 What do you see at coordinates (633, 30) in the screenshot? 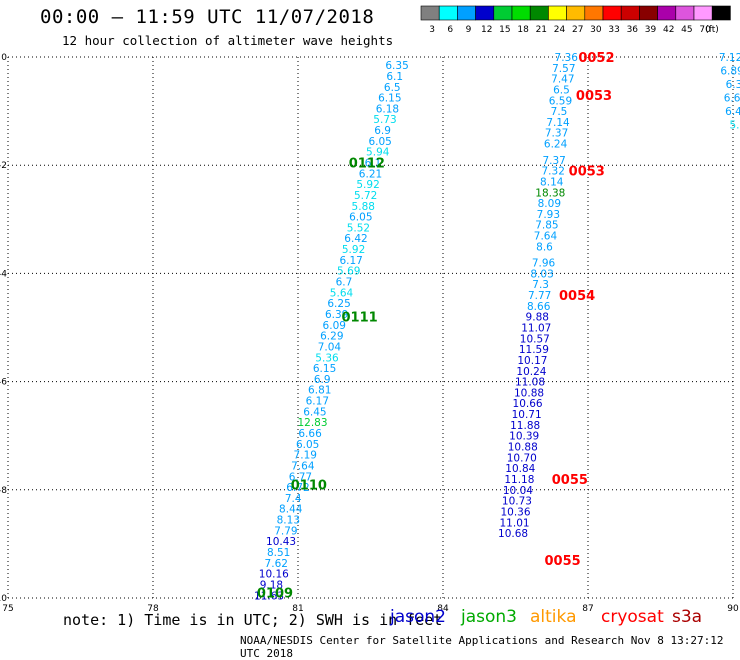
I see `colorbar-tick-label: 36` at bounding box center [633, 30].